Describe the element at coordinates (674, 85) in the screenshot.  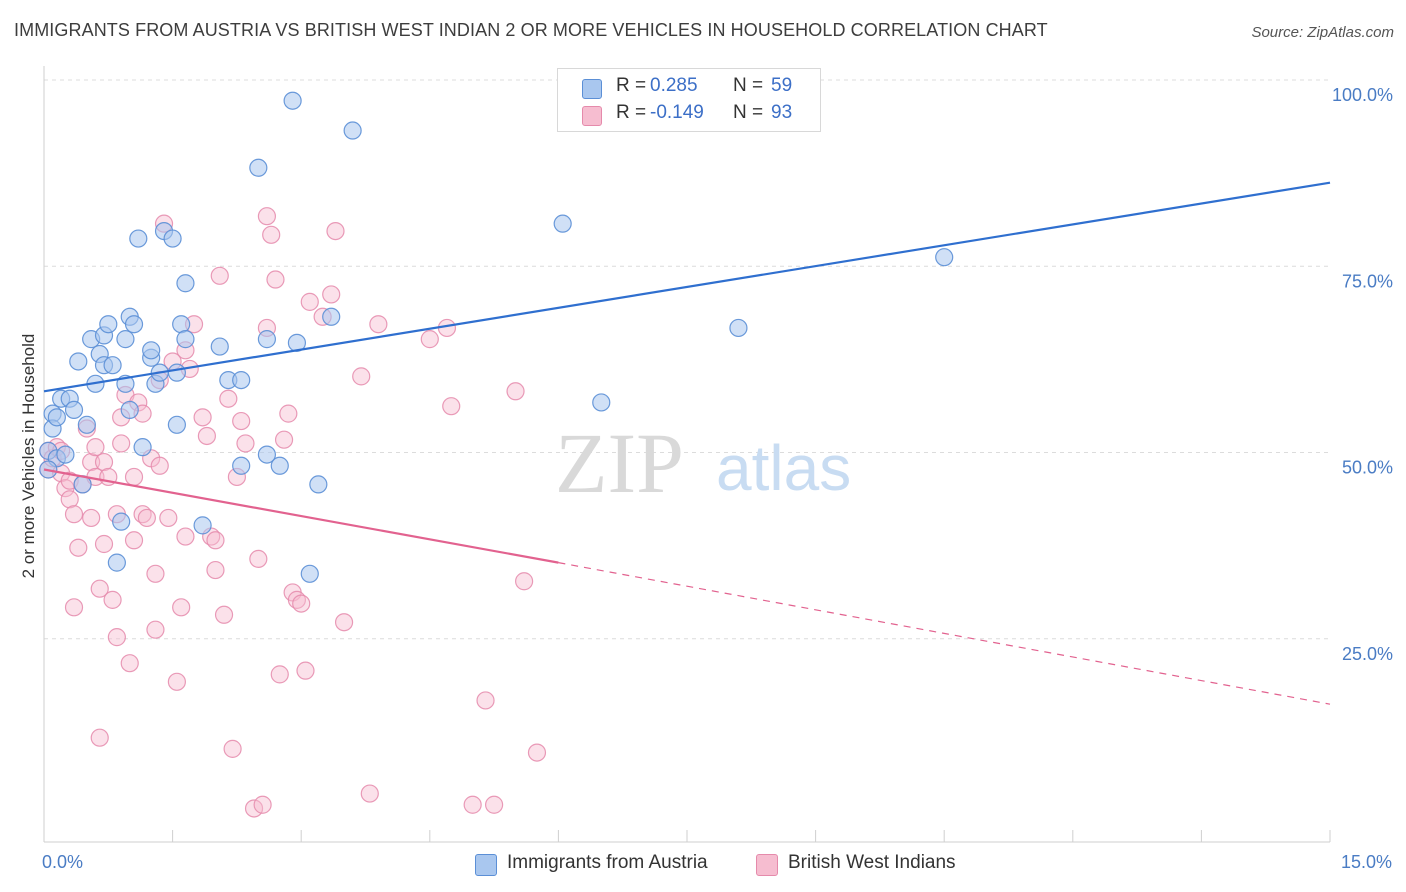
I see `legend-r-value: 0.285` at that location.